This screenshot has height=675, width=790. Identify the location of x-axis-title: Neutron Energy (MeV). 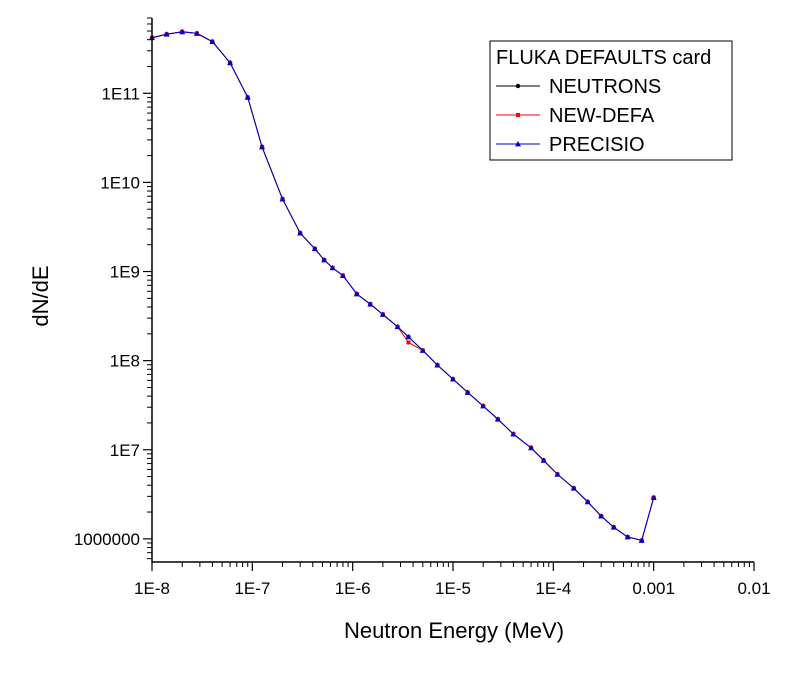
(454, 630).